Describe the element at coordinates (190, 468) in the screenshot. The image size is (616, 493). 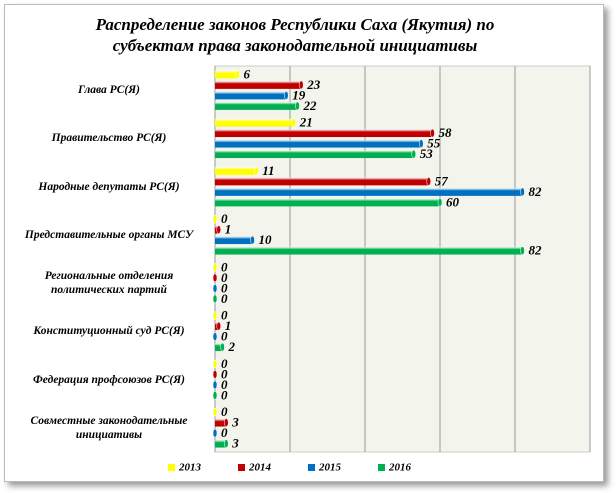
I see `legend-label: 2013` at that location.